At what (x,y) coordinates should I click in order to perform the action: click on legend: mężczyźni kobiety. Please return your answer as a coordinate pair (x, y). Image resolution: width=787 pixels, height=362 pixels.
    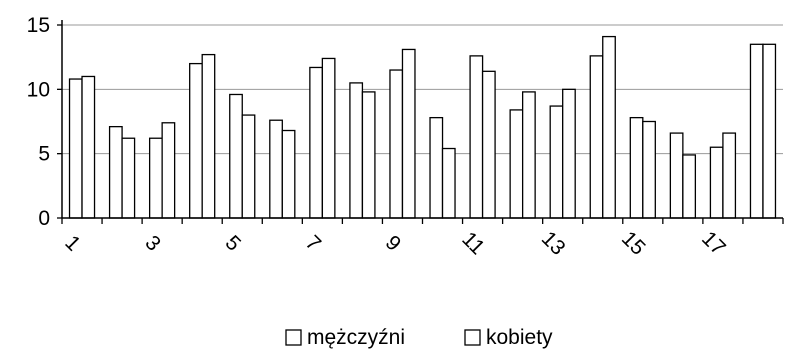
    Looking at the image, I should click on (419, 337).